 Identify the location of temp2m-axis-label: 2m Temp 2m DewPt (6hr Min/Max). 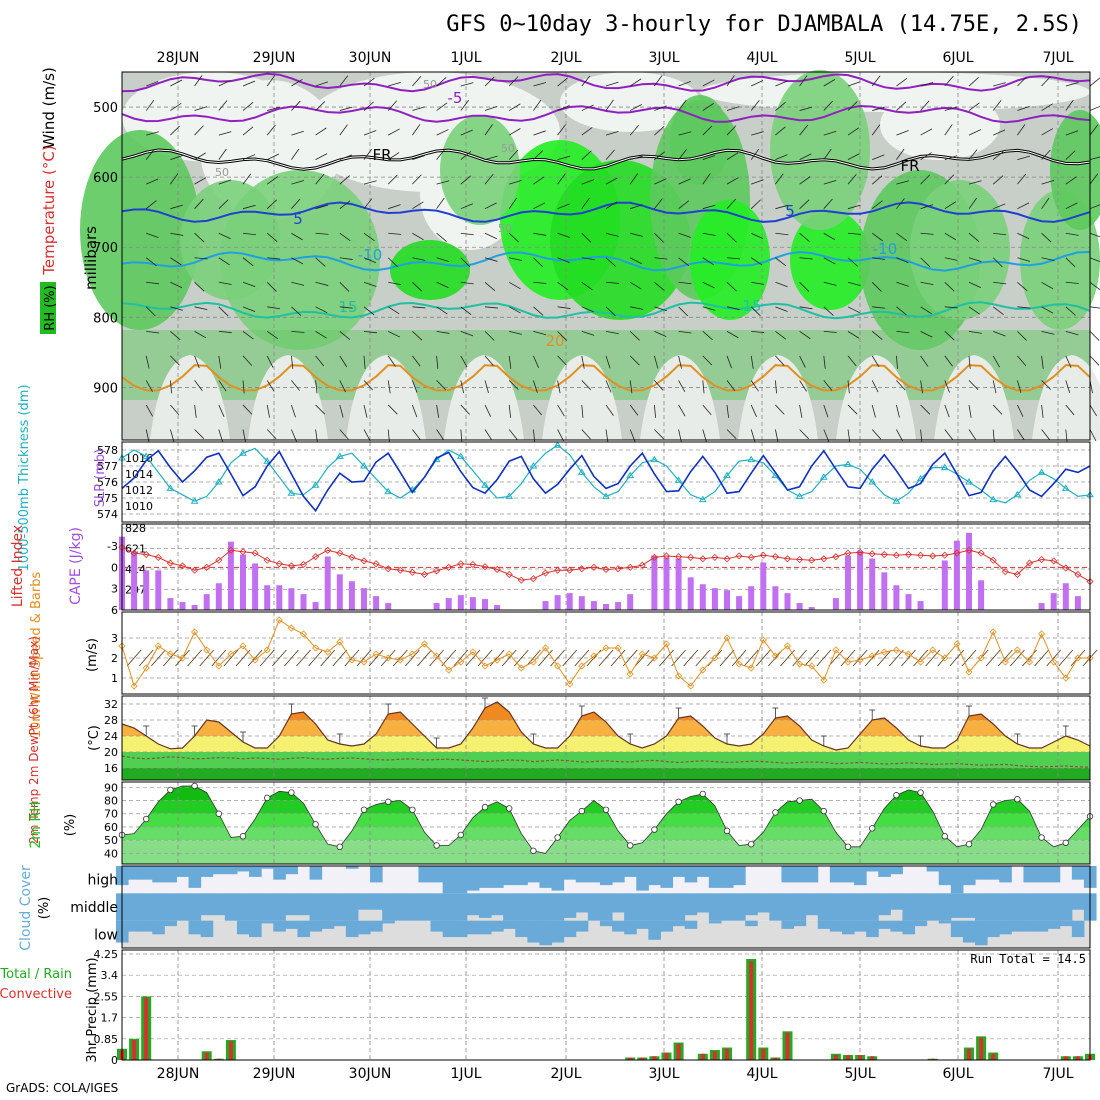
(34, 740).